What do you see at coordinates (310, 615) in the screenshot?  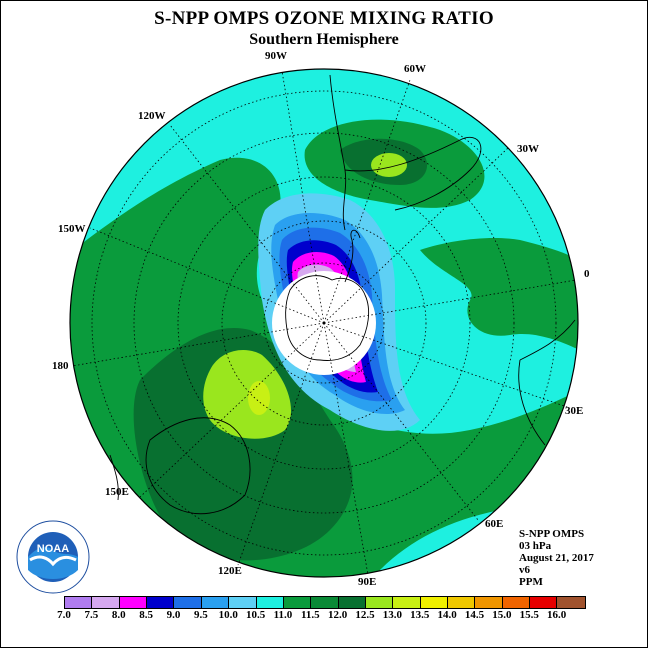 I see `colorbar-tick-label: 11.5` at bounding box center [310, 615].